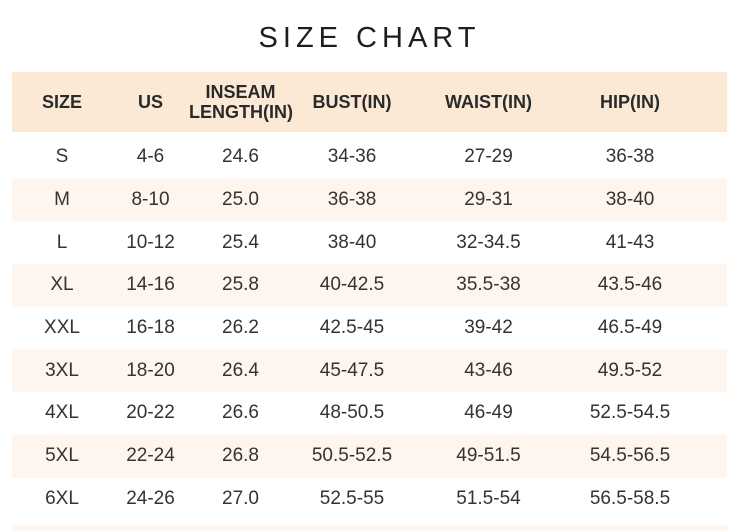 Image resolution: width=739 pixels, height=531 pixels. What do you see at coordinates (488, 102) in the screenshot?
I see `header-waist: WAIST(IN)` at bounding box center [488, 102].